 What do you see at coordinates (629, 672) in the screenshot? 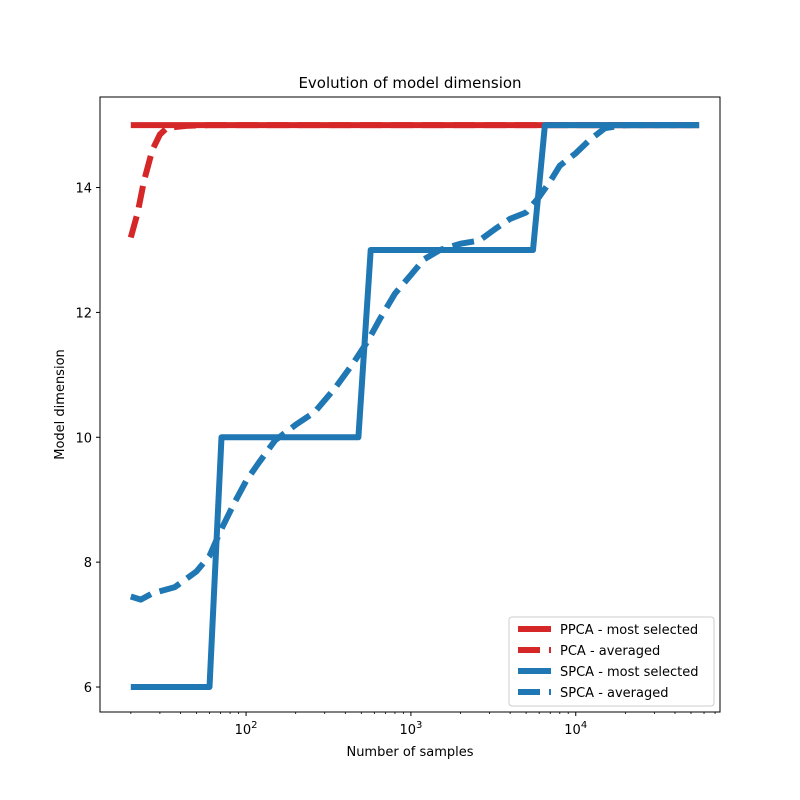
I see `legend-label-spca-most-selected: SPCA - most selected` at bounding box center [629, 672].